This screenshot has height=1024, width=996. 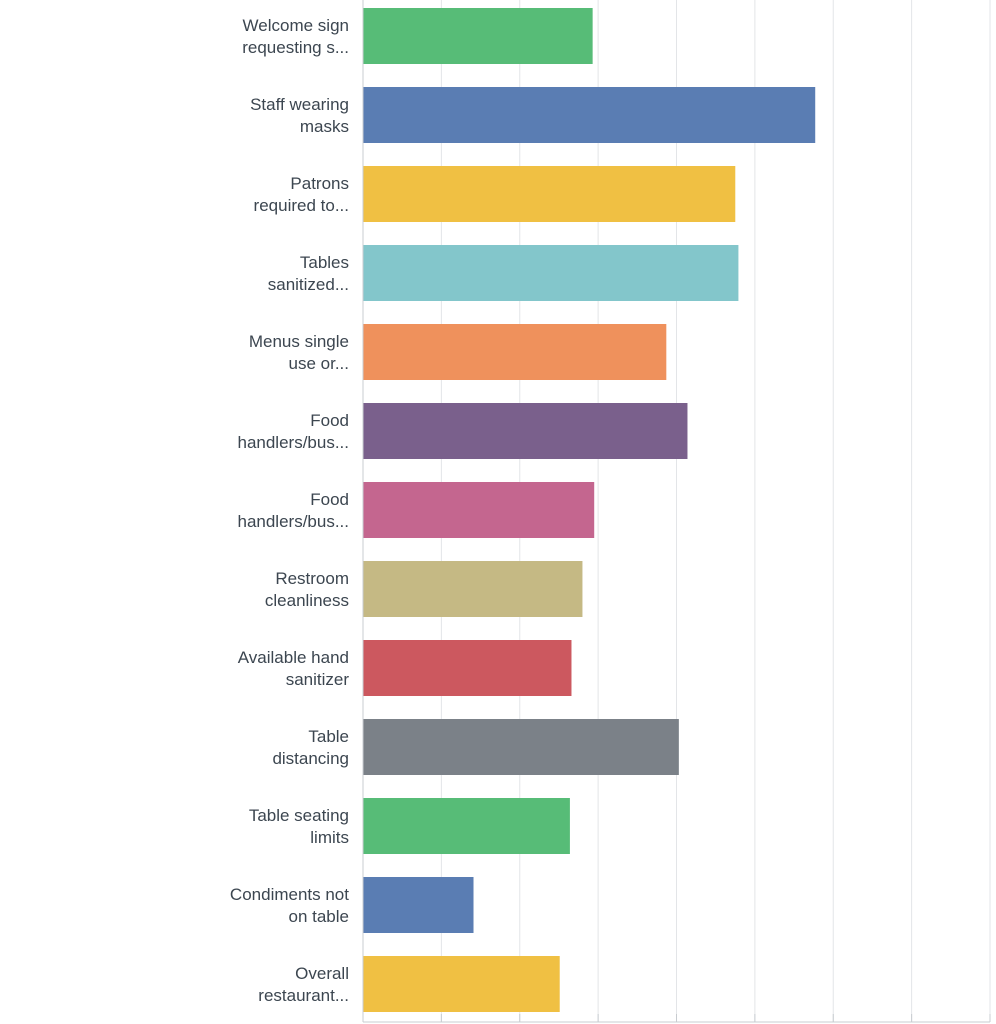 What do you see at coordinates (299, 815) in the screenshot?
I see `category-label-line: Table seating` at bounding box center [299, 815].